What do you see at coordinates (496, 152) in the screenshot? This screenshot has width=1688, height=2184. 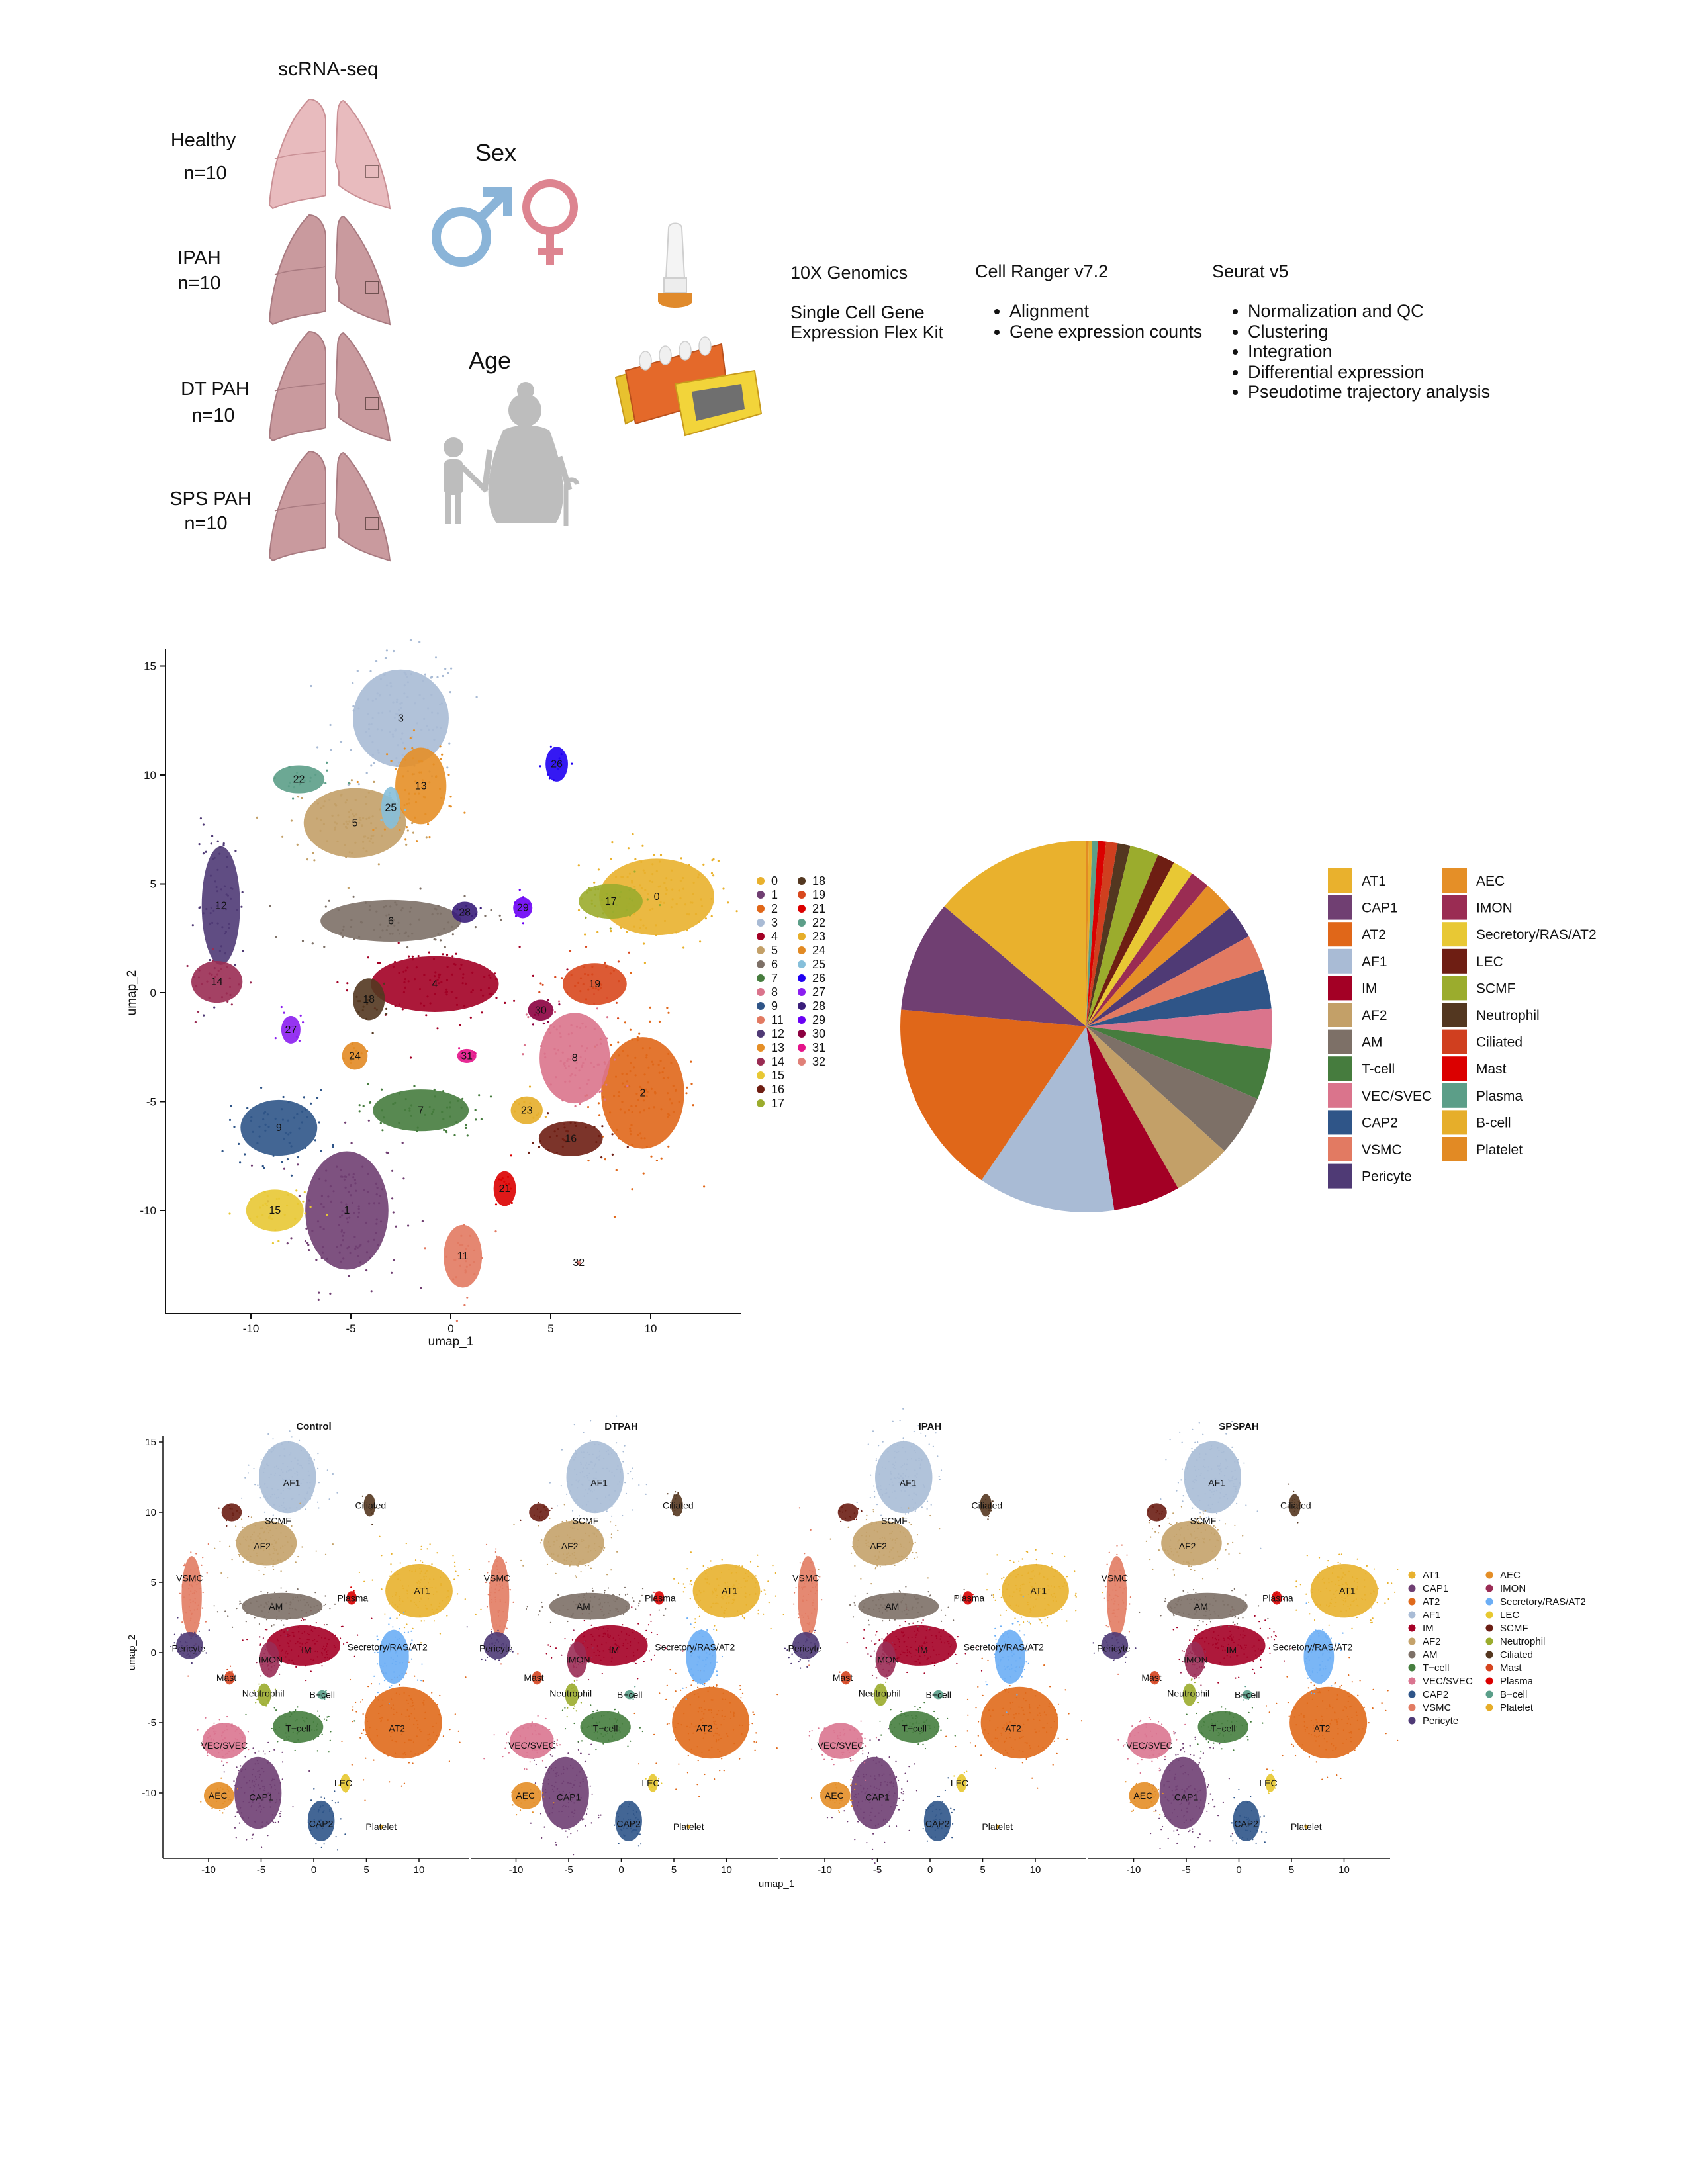 I see `sex-label: Sex` at bounding box center [496, 152].